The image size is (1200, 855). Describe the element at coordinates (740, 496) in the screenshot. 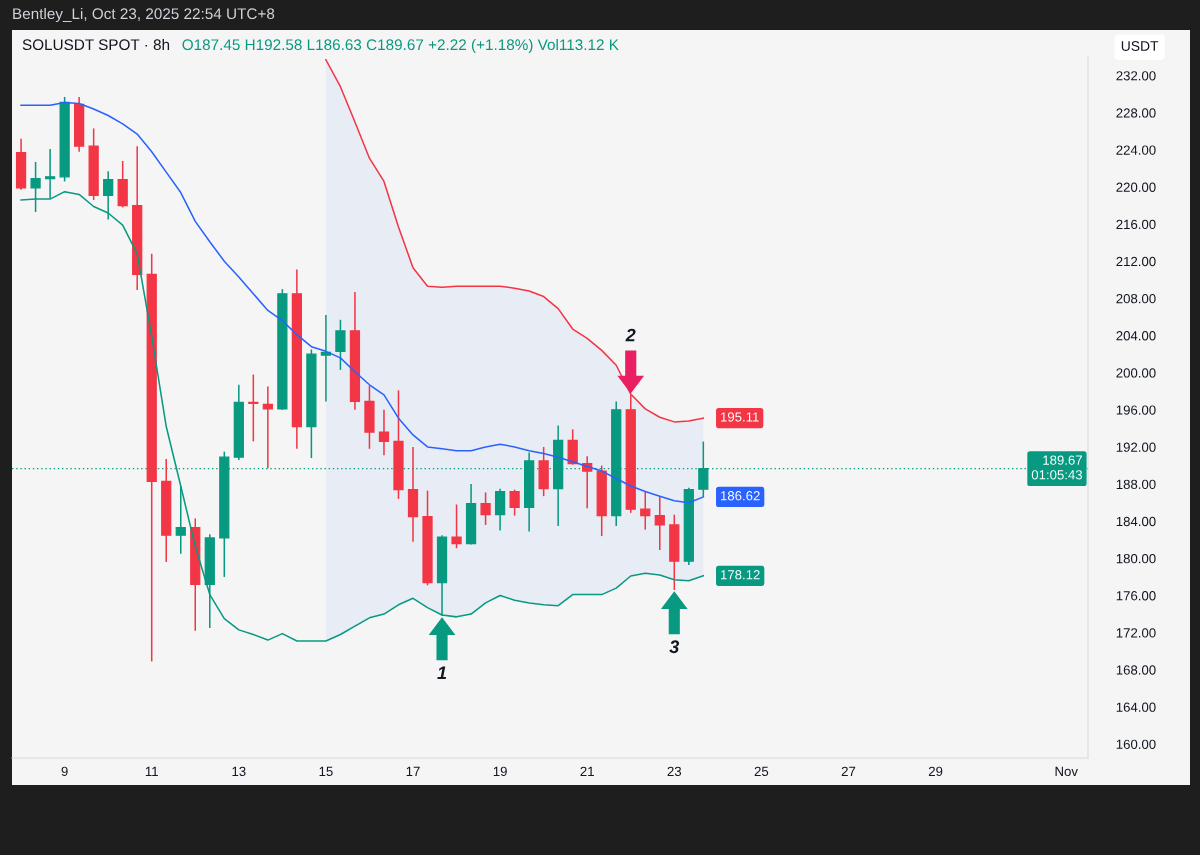

I see `data-label: 186.62` at that location.